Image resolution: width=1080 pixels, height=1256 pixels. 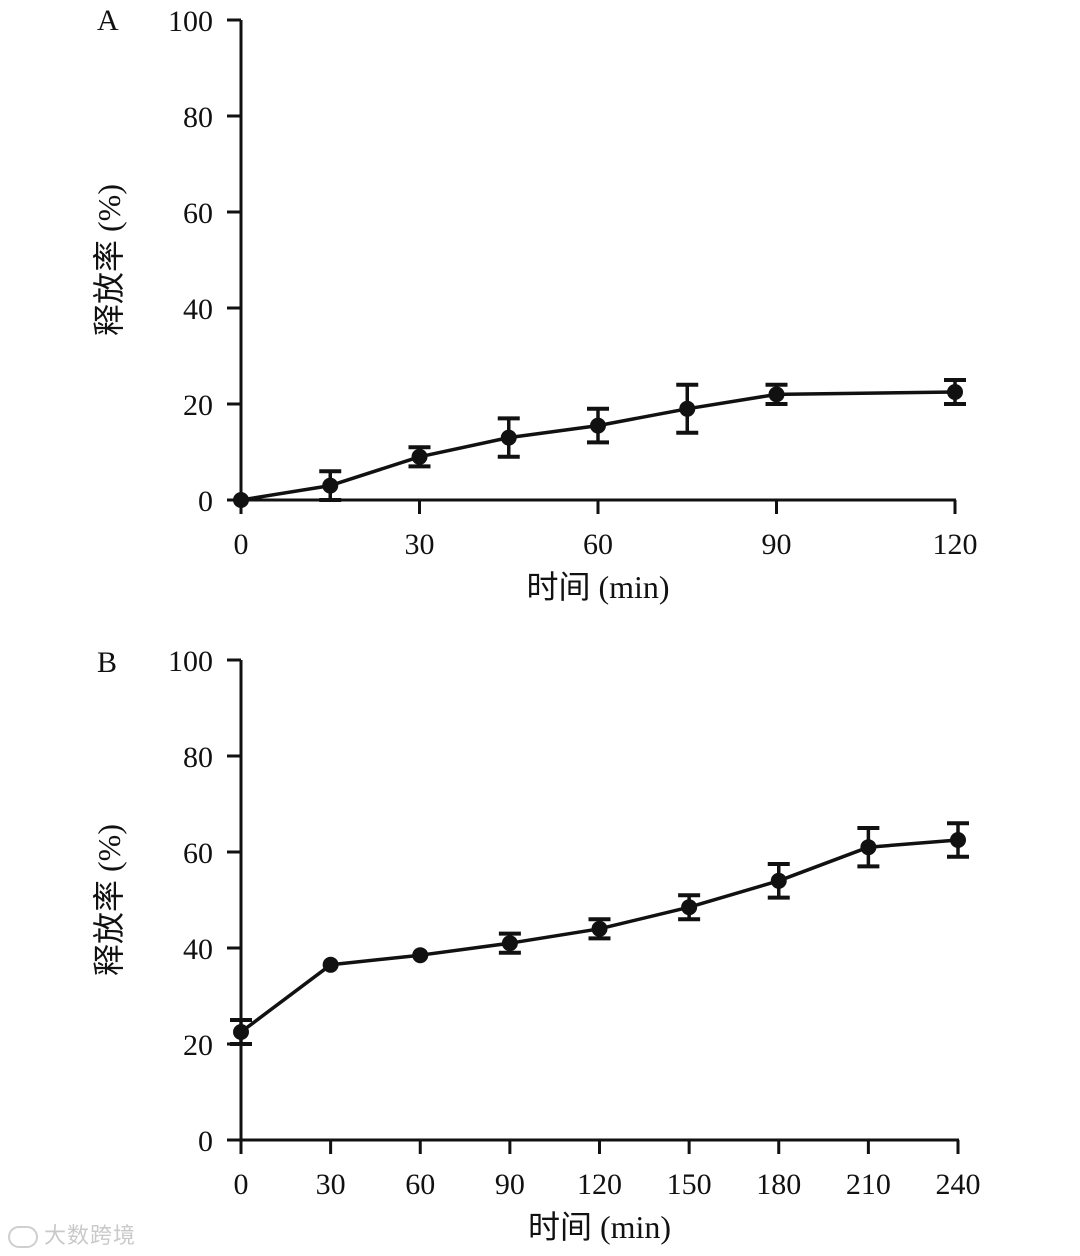 I want to click on watermark-logo-icon, so click(x=23, y=1237).